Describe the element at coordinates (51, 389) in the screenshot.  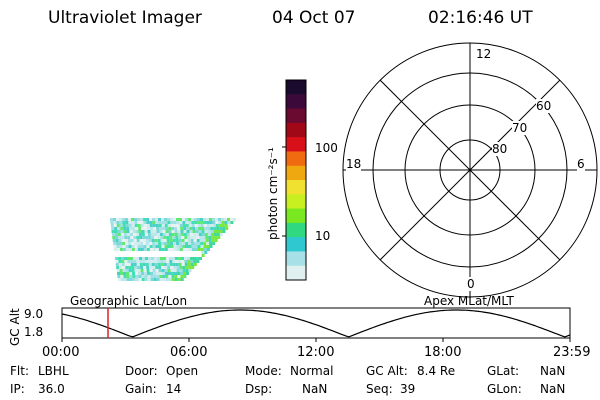
I see `ip-value: 36.0` at that location.